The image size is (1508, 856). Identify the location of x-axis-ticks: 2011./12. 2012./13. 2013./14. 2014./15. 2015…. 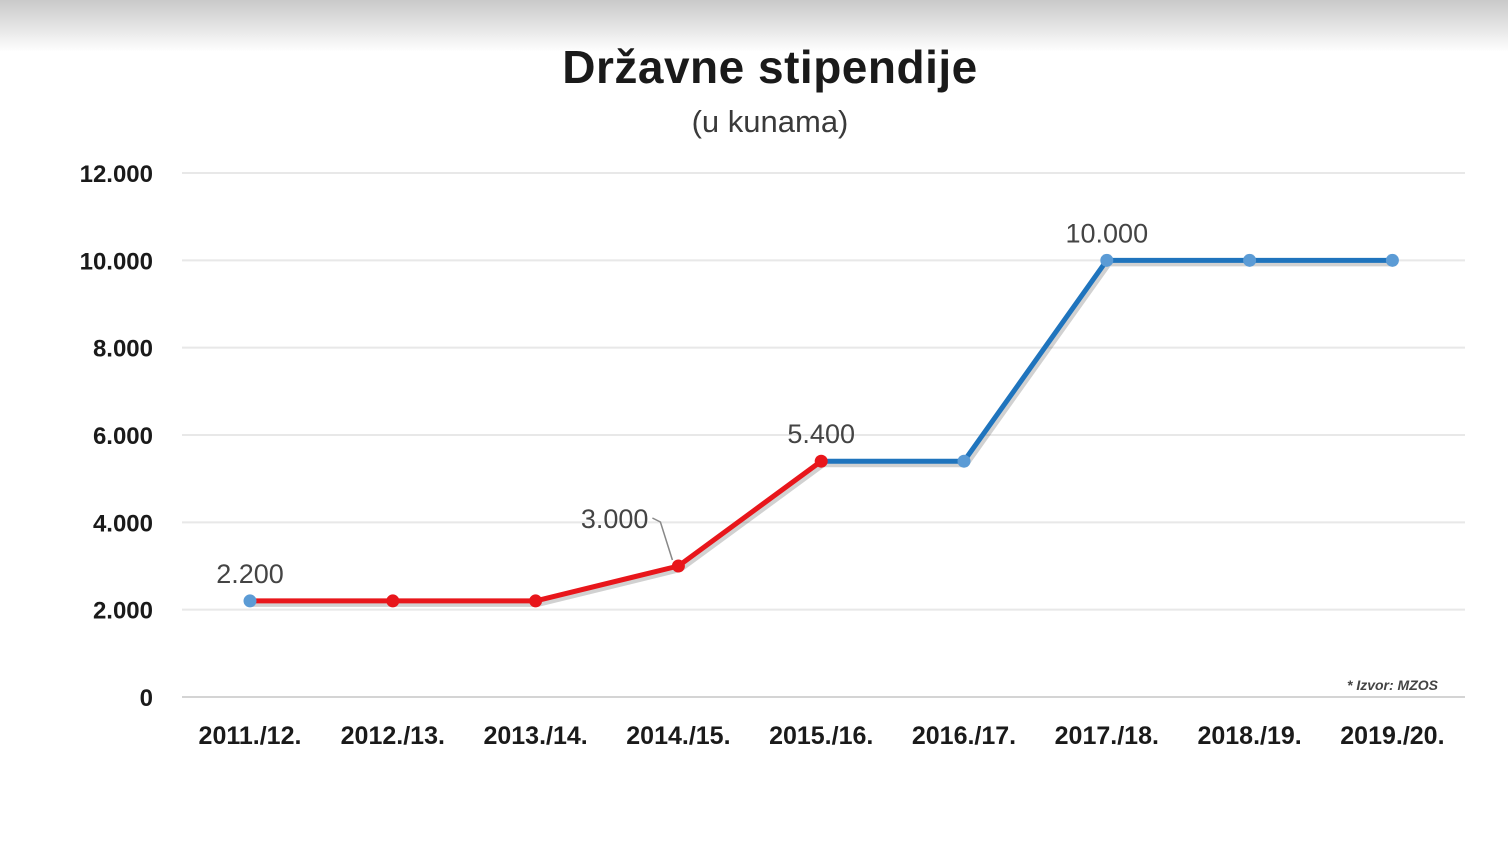
(822, 736).